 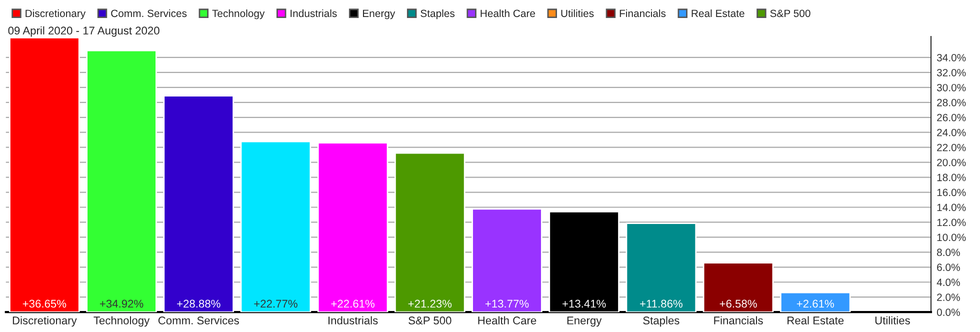 What do you see at coordinates (577, 13) in the screenshot?
I see `legend-label: Utilities` at bounding box center [577, 13].